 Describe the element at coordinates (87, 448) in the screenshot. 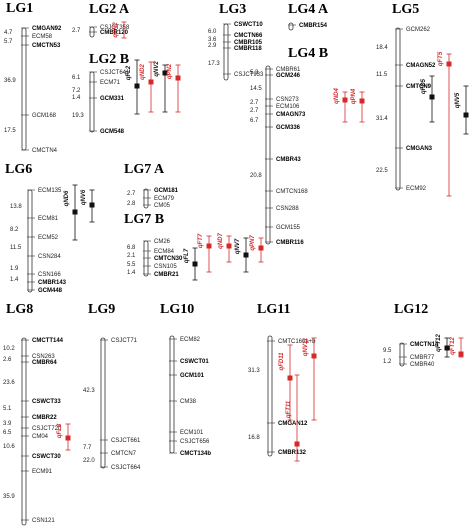

I see `distance-label: 7.7` at that location.